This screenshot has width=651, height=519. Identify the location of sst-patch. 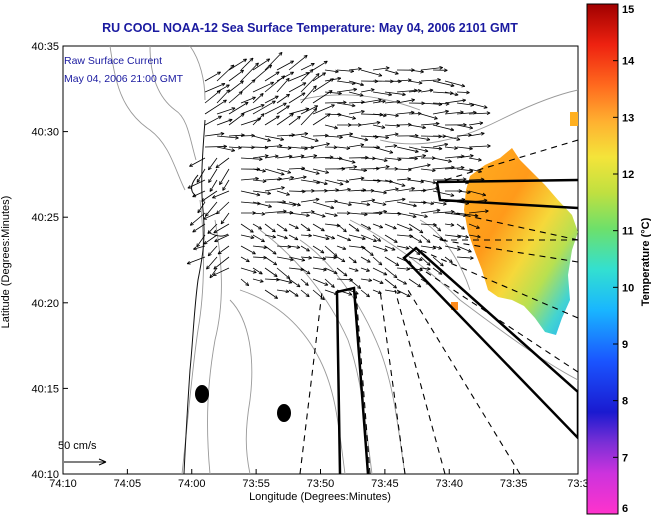
(521, 241).